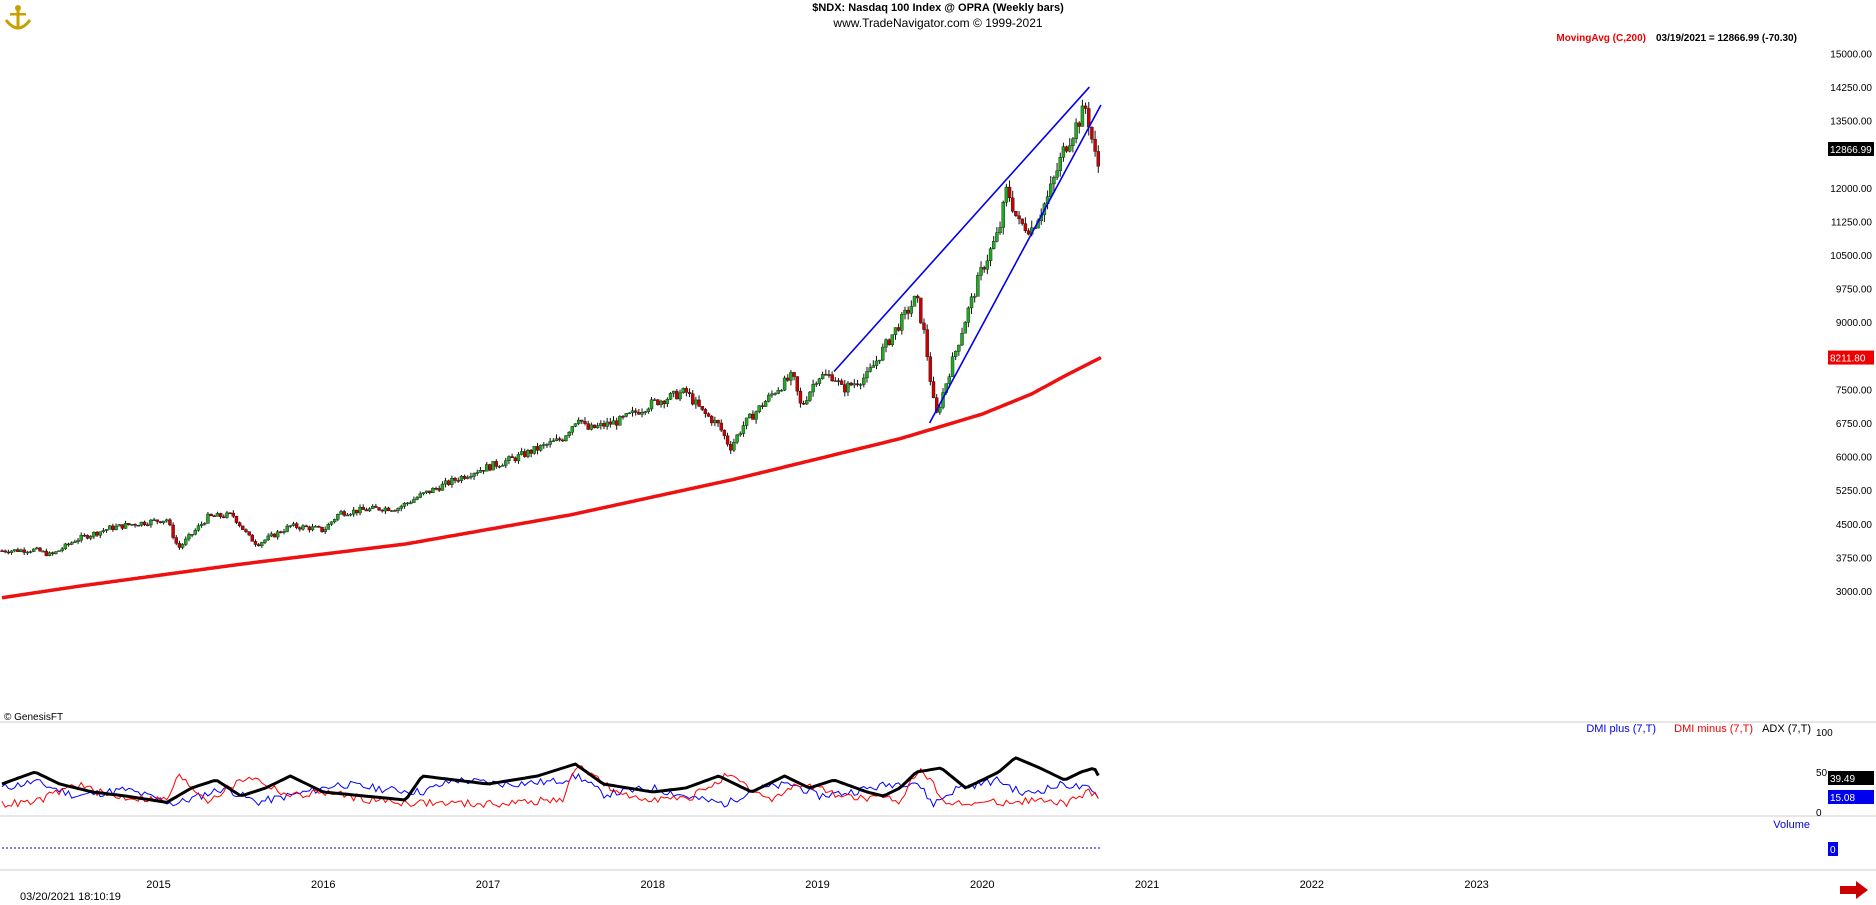  Describe the element at coordinates (1833, 849) in the screenshot. I see `volume-tag-bg` at that location.